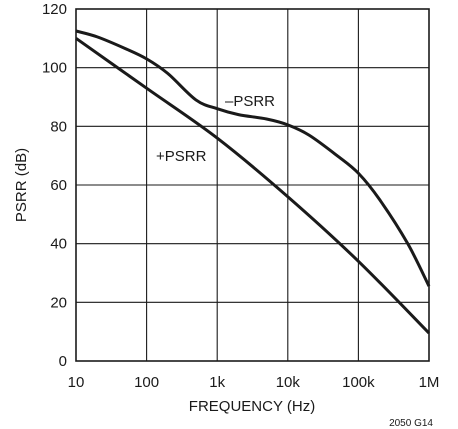 This screenshot has width=458, height=429. What do you see at coordinates (58, 185) in the screenshot?
I see `y-tick-label: 60` at bounding box center [58, 185].